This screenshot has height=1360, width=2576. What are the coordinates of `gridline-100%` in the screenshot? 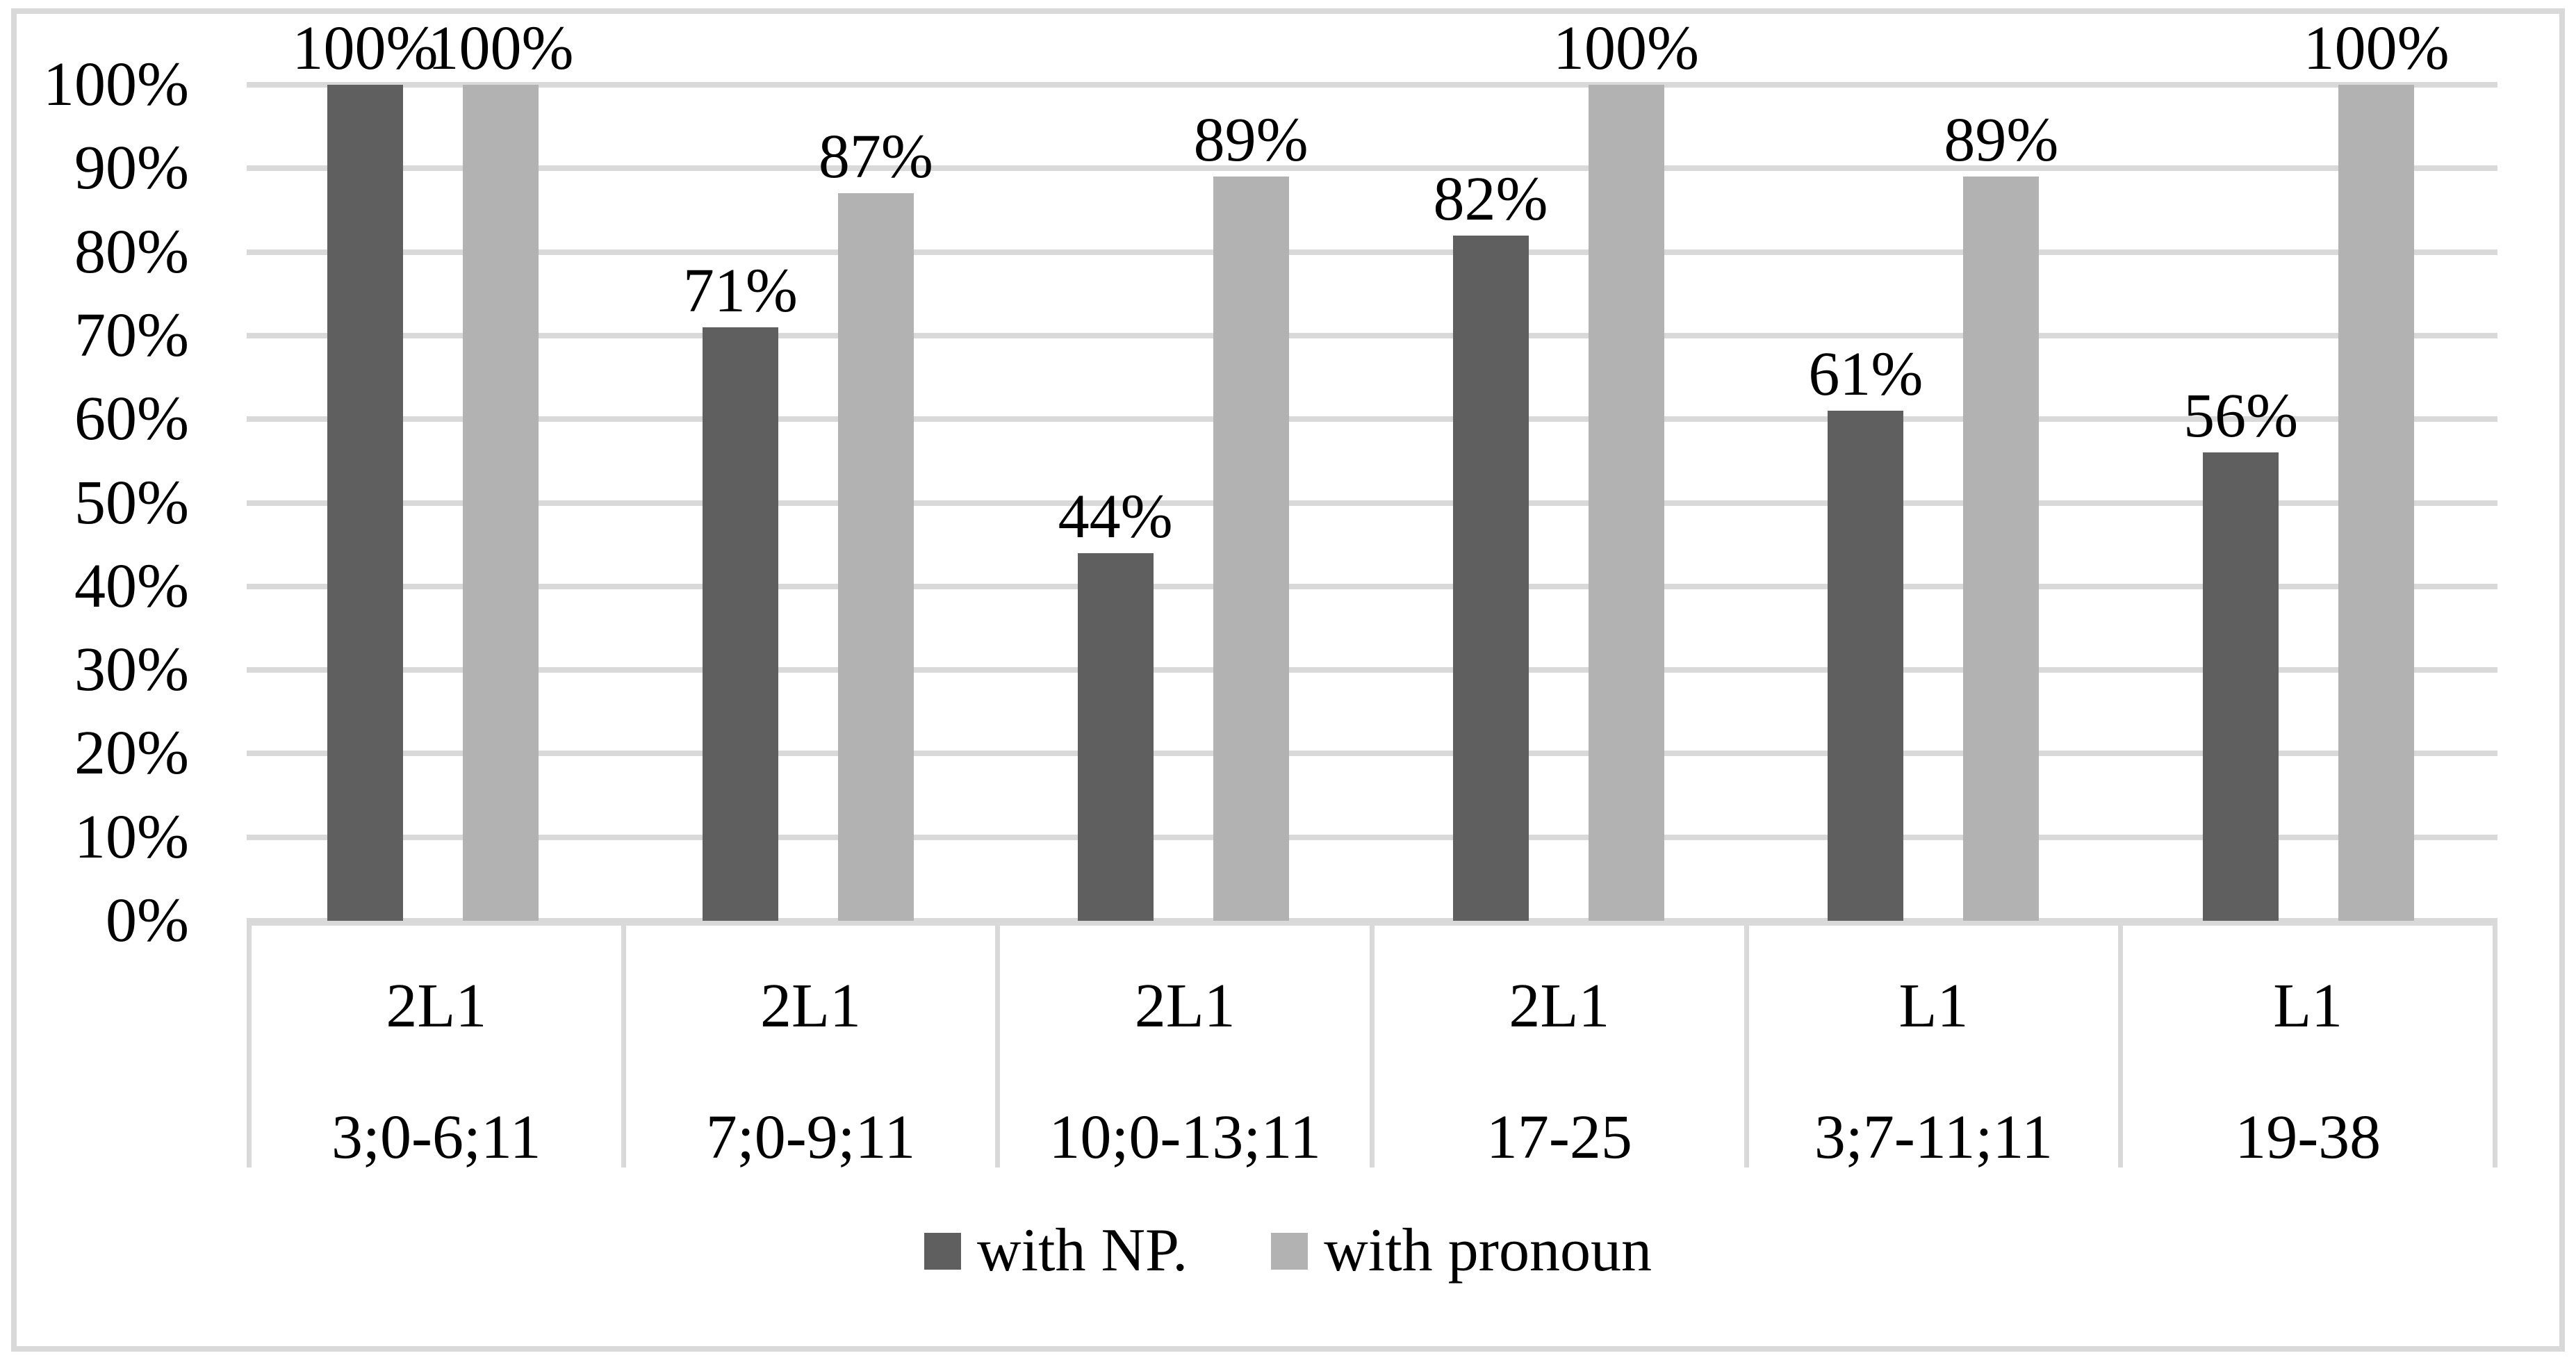 It's located at (1372, 85).